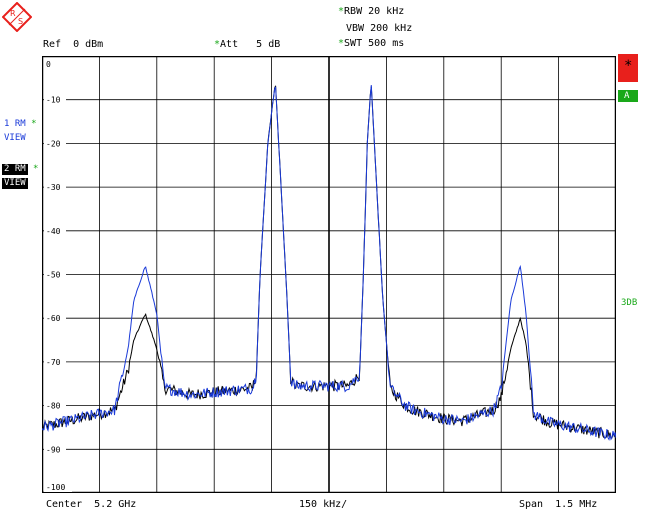 The image size is (651, 524). What do you see at coordinates (374, 11) in the screenshot?
I see `rbw-label: RBW 20 kHz` at bounding box center [374, 11].